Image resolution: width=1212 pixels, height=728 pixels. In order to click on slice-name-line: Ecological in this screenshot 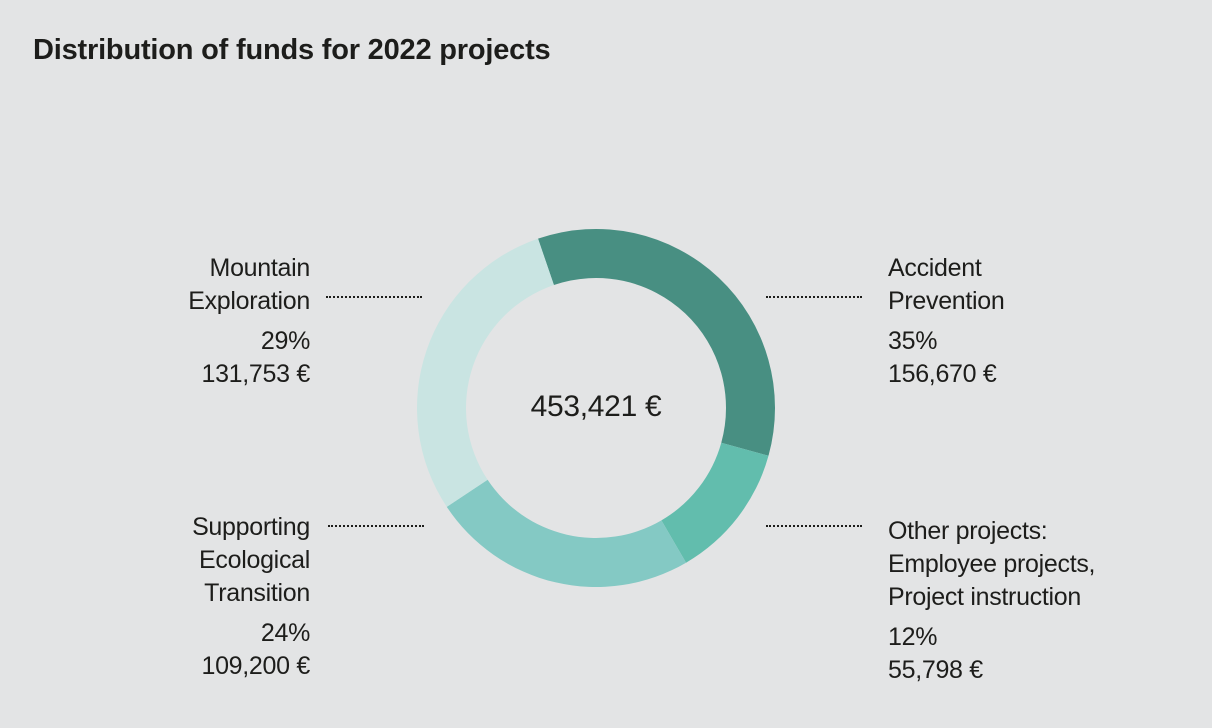, I will do `click(254, 560)`.